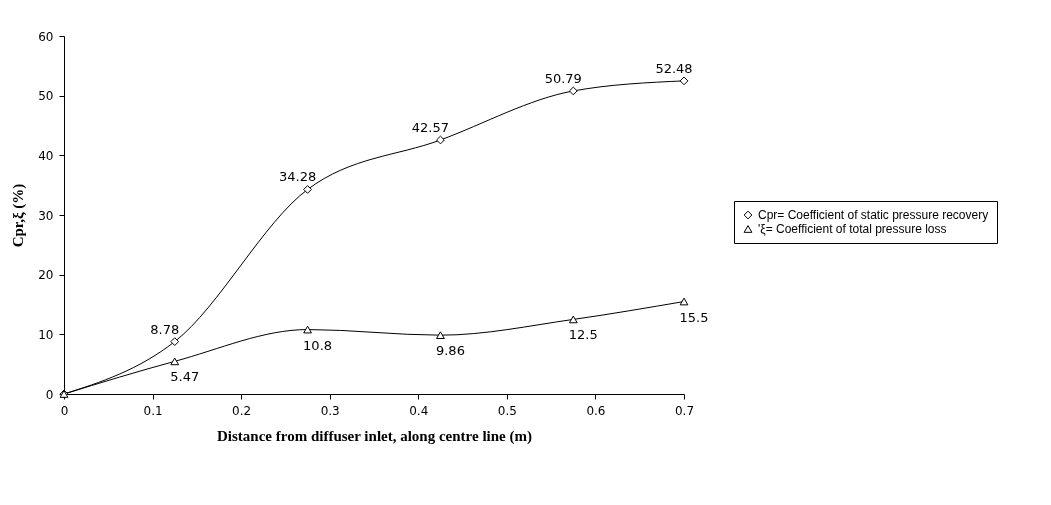 The width and height of the screenshot is (1051, 505). I want to click on x-tick-label: 0.3, so click(330, 410).